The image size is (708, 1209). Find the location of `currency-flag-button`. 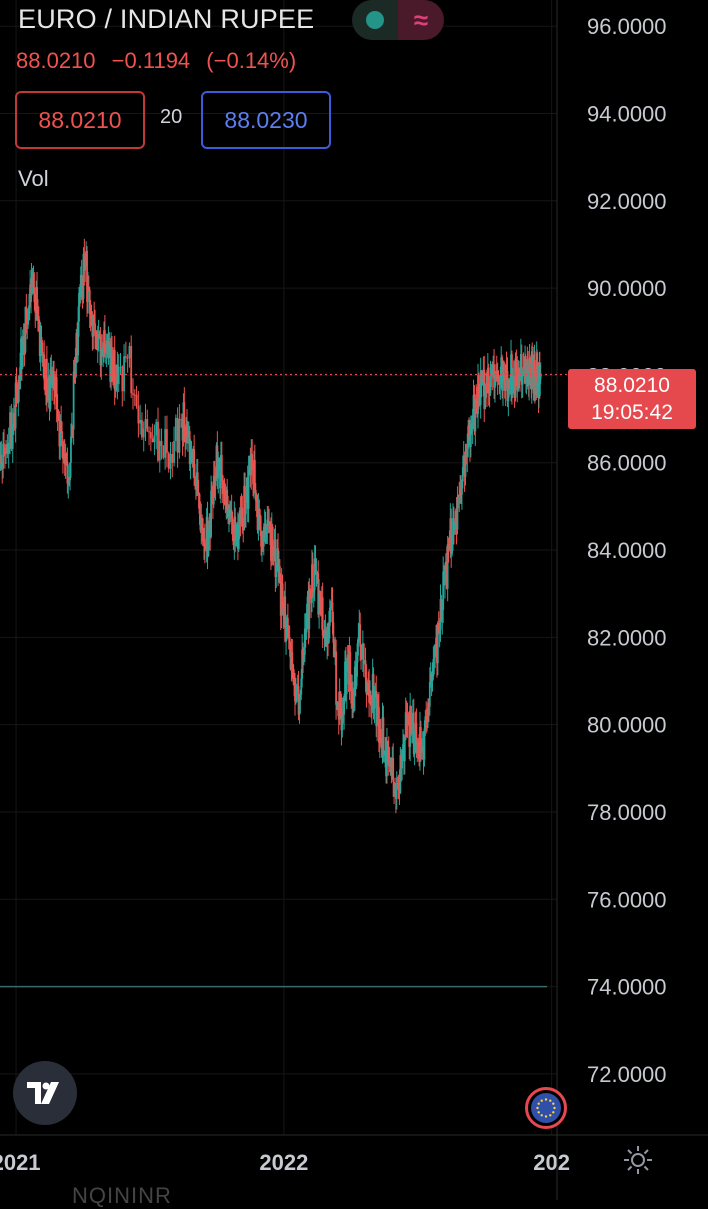

currency-flag-button is located at coordinates (546, 1108).